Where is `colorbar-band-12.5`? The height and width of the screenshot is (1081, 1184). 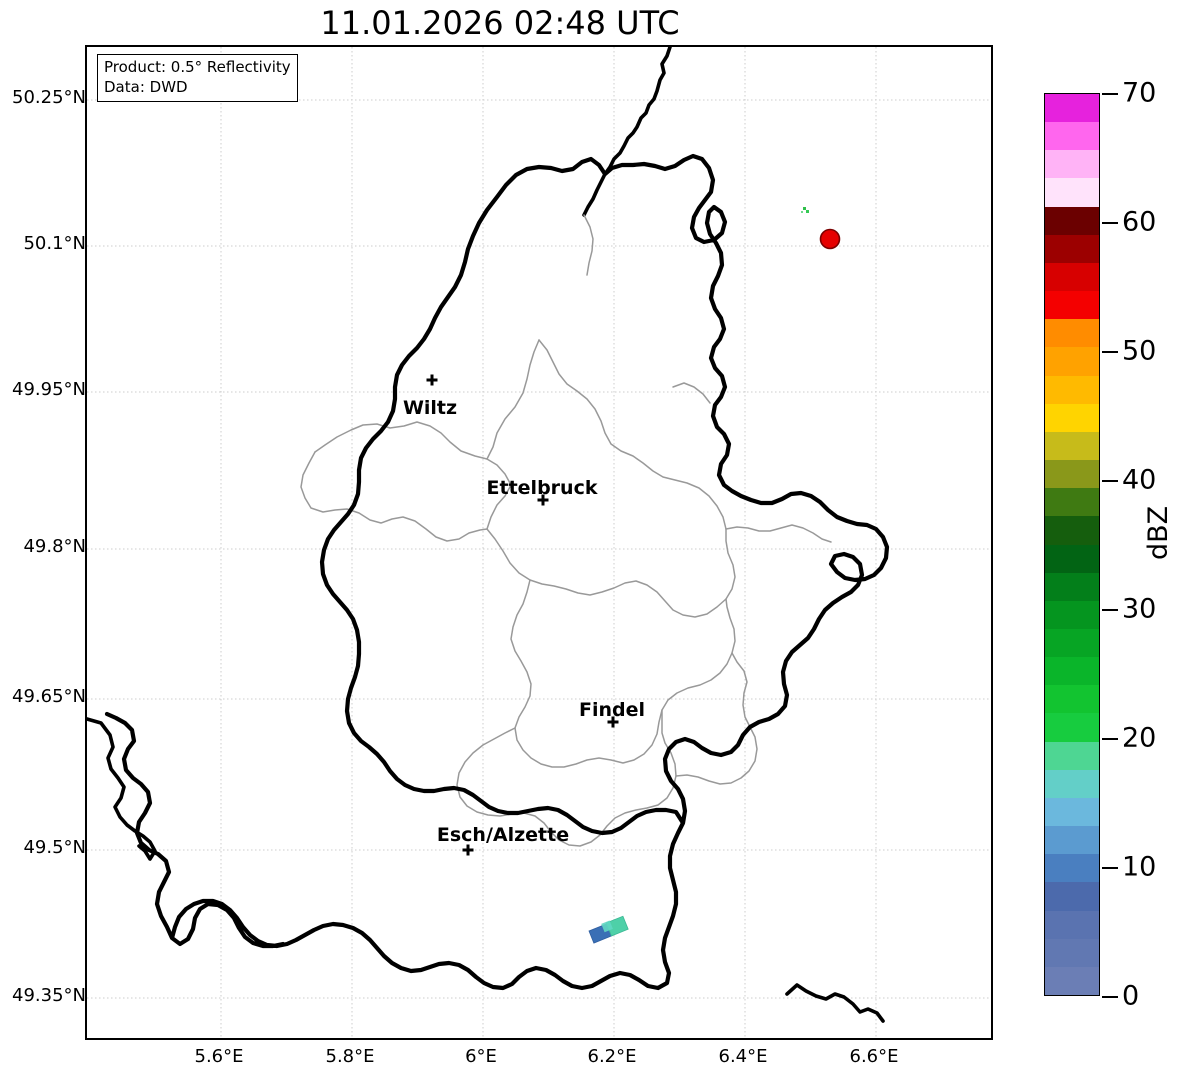
colorbar-band-12.5 is located at coordinates (1072, 840).